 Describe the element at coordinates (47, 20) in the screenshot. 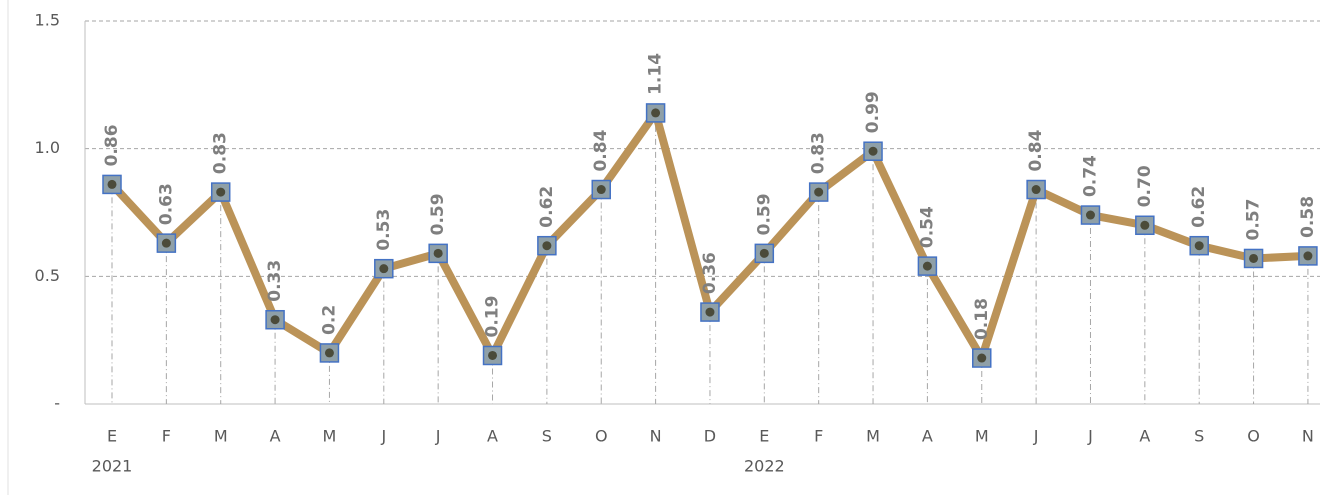

I see `y-tick-label: 1.5` at that location.